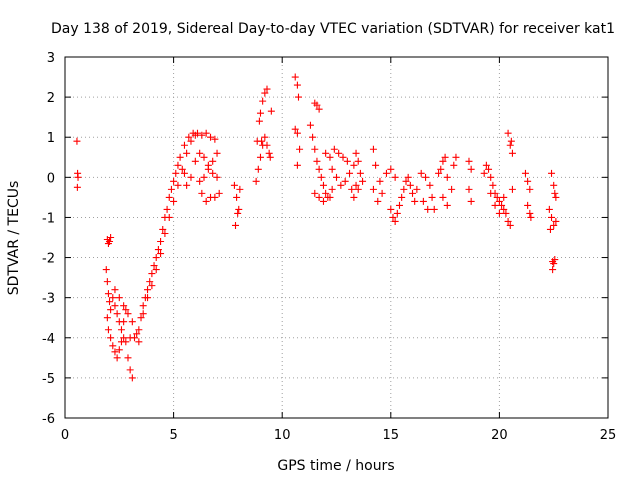 The width and height of the screenshot is (640, 480). What do you see at coordinates (51, 138) in the screenshot?
I see `y-tick-label: 1` at bounding box center [51, 138].